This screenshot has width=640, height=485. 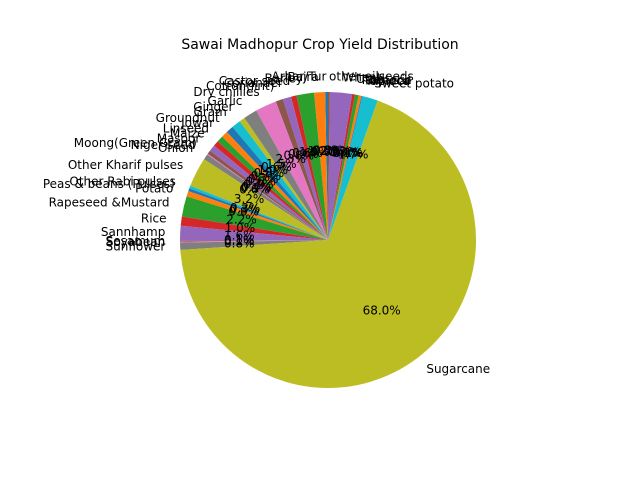 I want to click on slice-label-tobacco: Tobacco, so click(x=386, y=81).